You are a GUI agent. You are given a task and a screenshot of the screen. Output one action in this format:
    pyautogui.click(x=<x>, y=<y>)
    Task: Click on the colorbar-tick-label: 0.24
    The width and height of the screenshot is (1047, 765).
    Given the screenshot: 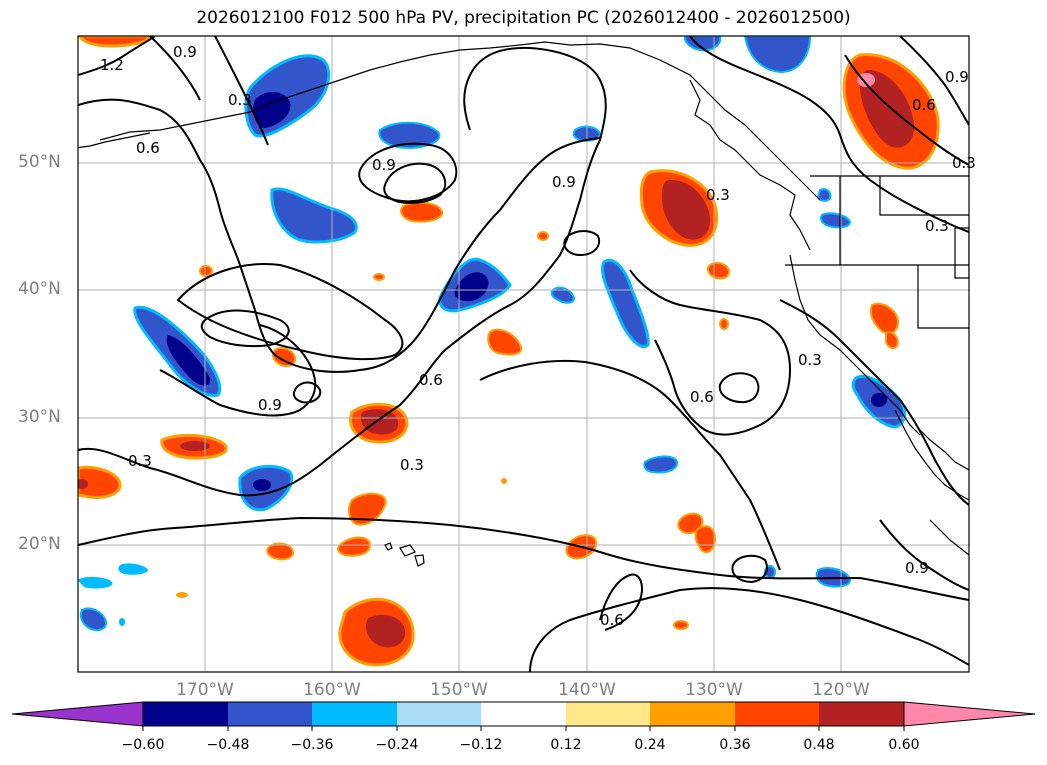 What is the action you would take?
    pyautogui.click(x=650, y=745)
    